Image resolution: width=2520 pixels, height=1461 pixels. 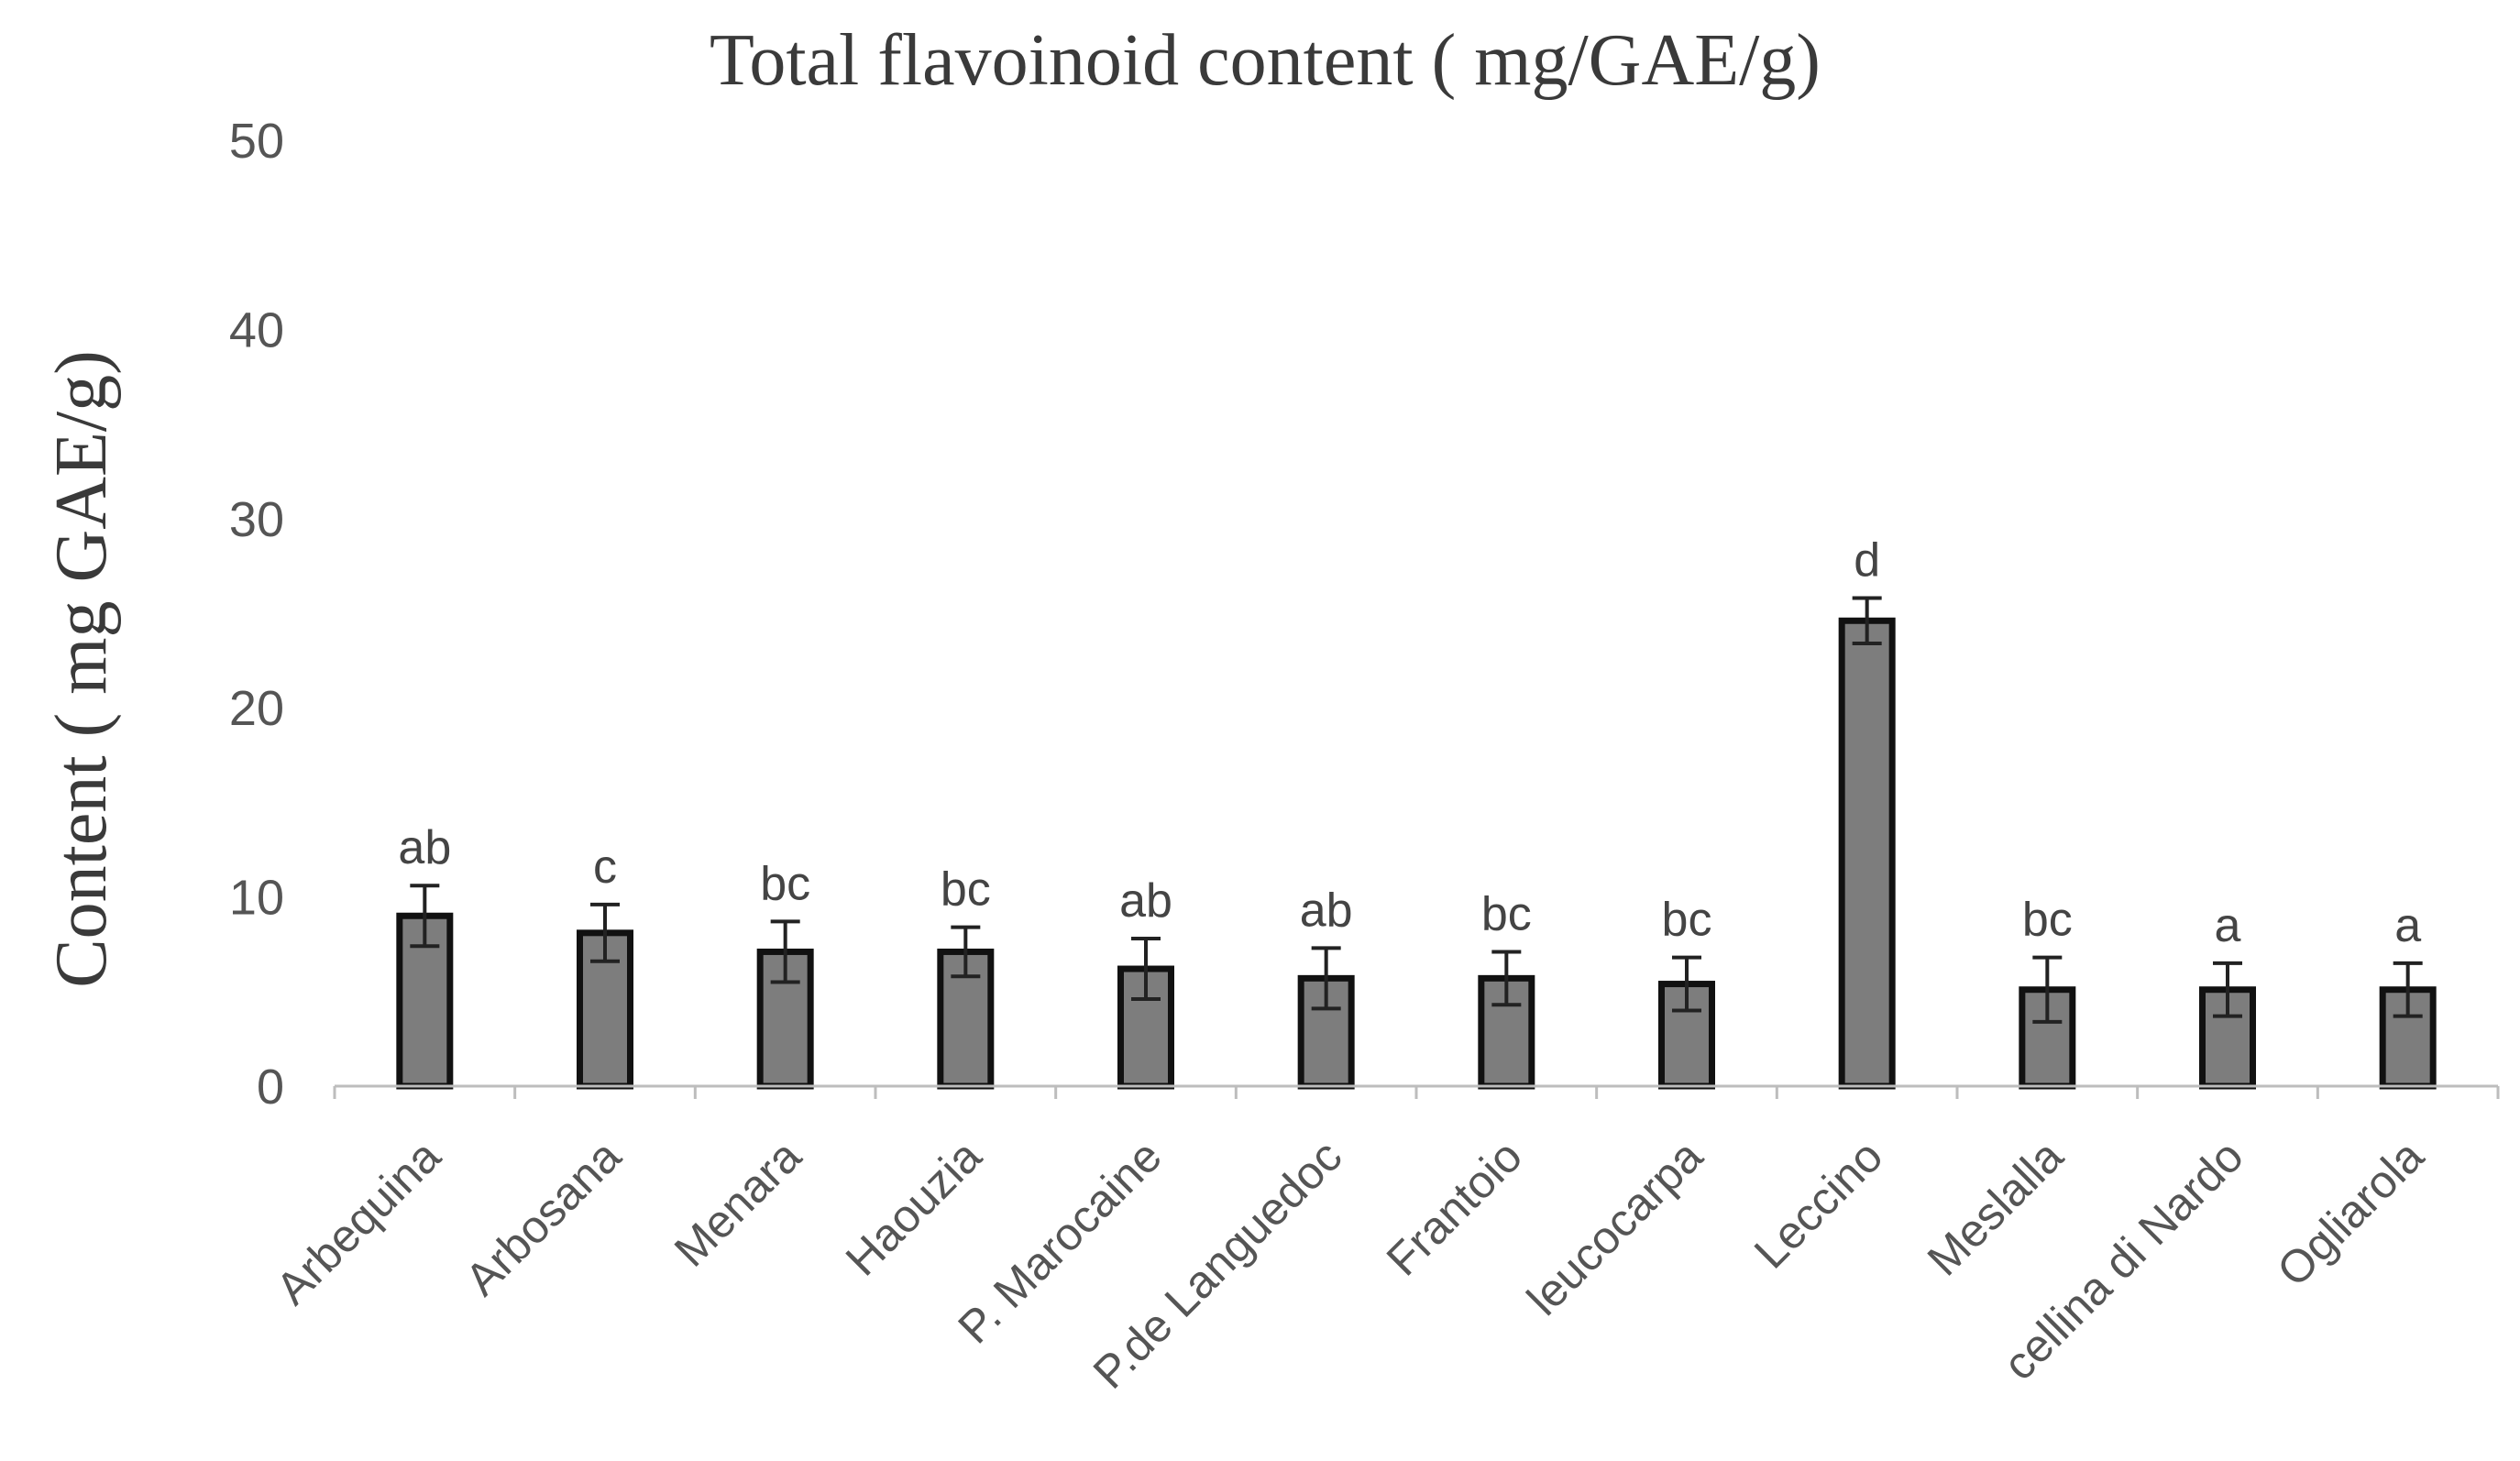 What do you see at coordinates (913, 1207) in the screenshot?
I see `x-tick-label: Haouzia` at bounding box center [913, 1207].